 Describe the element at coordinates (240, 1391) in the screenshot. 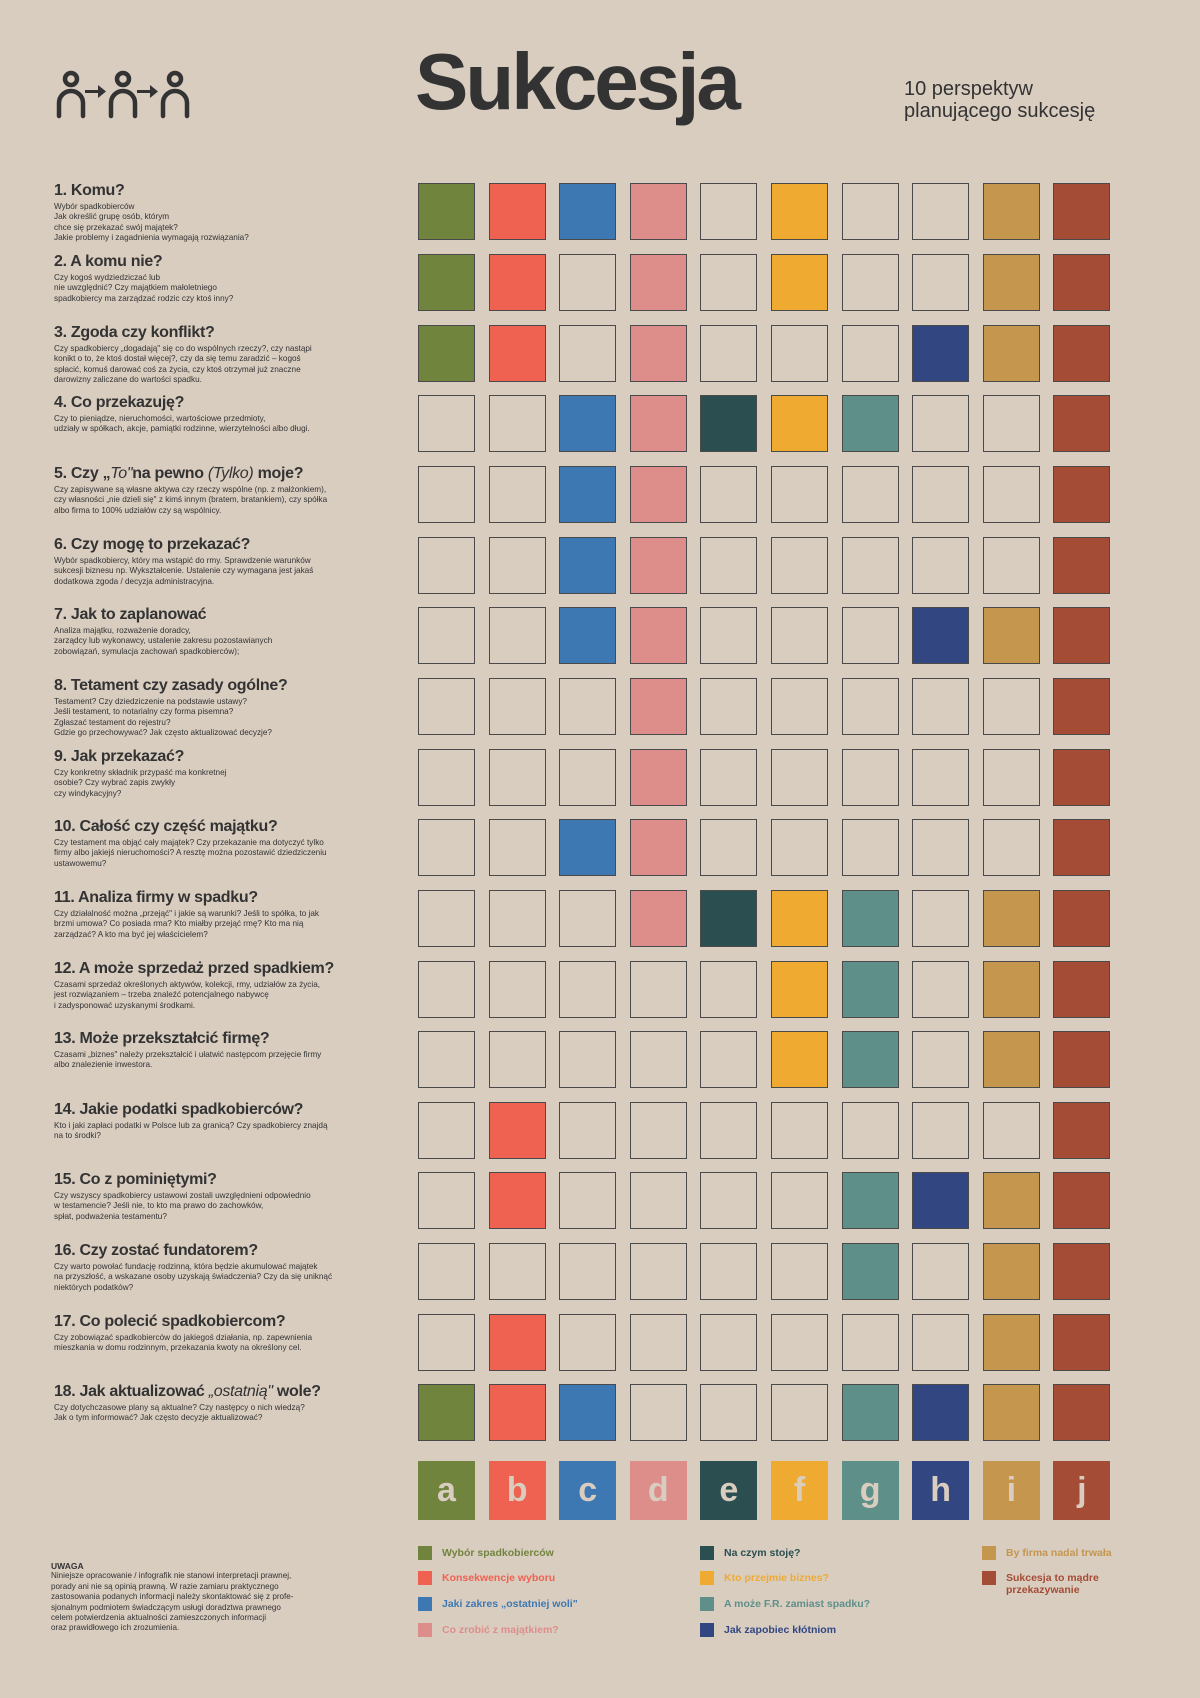

I see `question-title-part: „ostatnią"` at that location.